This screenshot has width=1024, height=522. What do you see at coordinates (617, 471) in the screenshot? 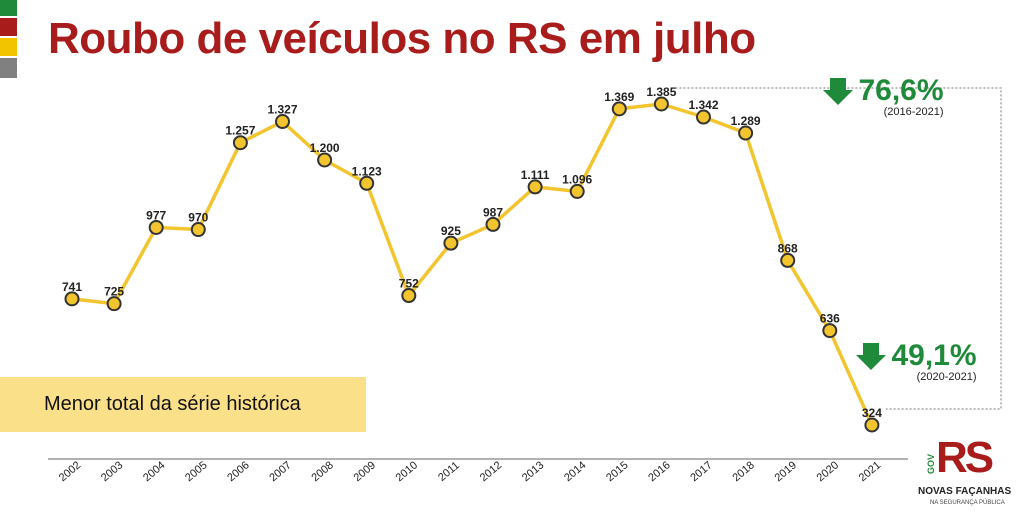
I see `x-tick-label: 2015` at bounding box center [617, 471].